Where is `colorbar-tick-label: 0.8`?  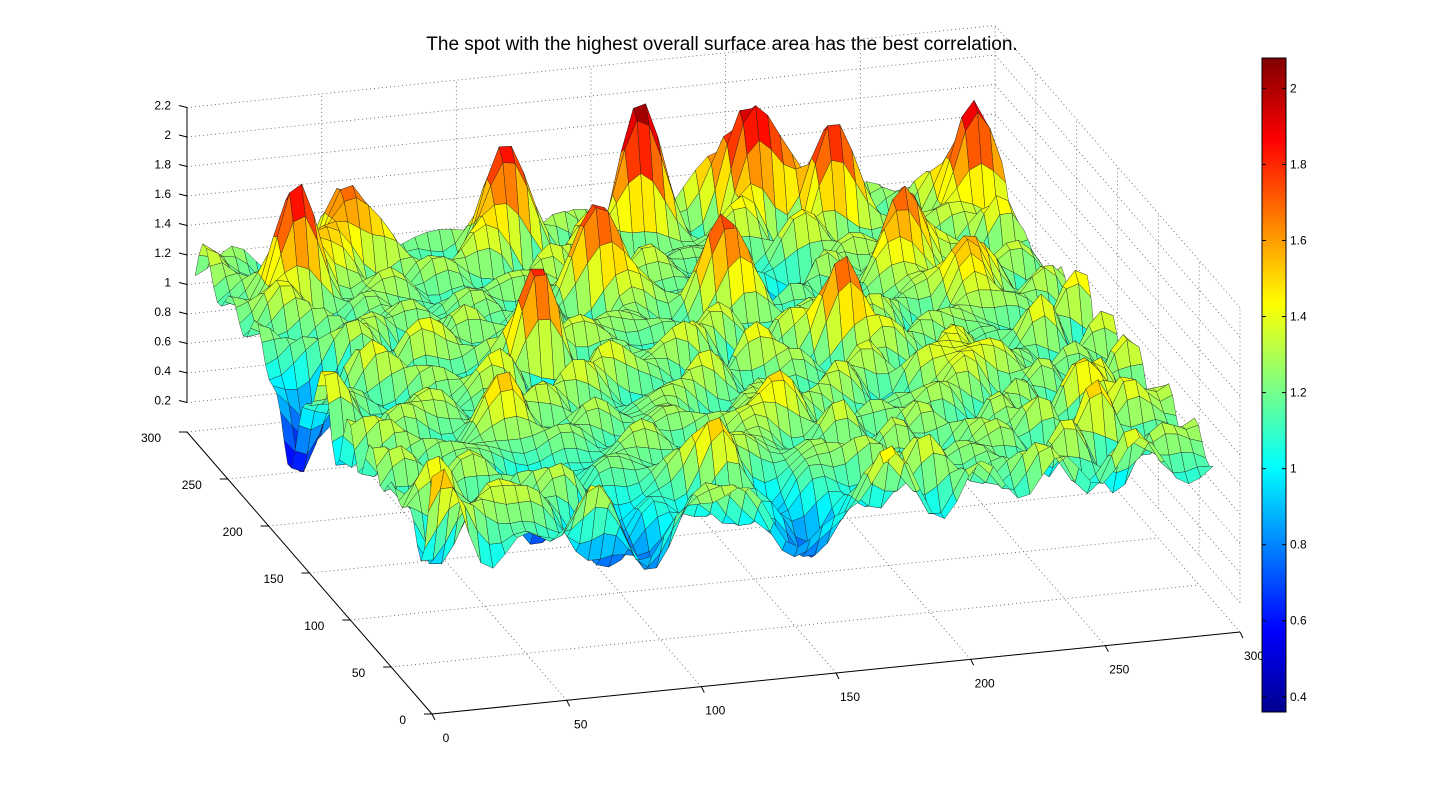
colorbar-tick-label: 0.8 is located at coordinates (1298, 545).